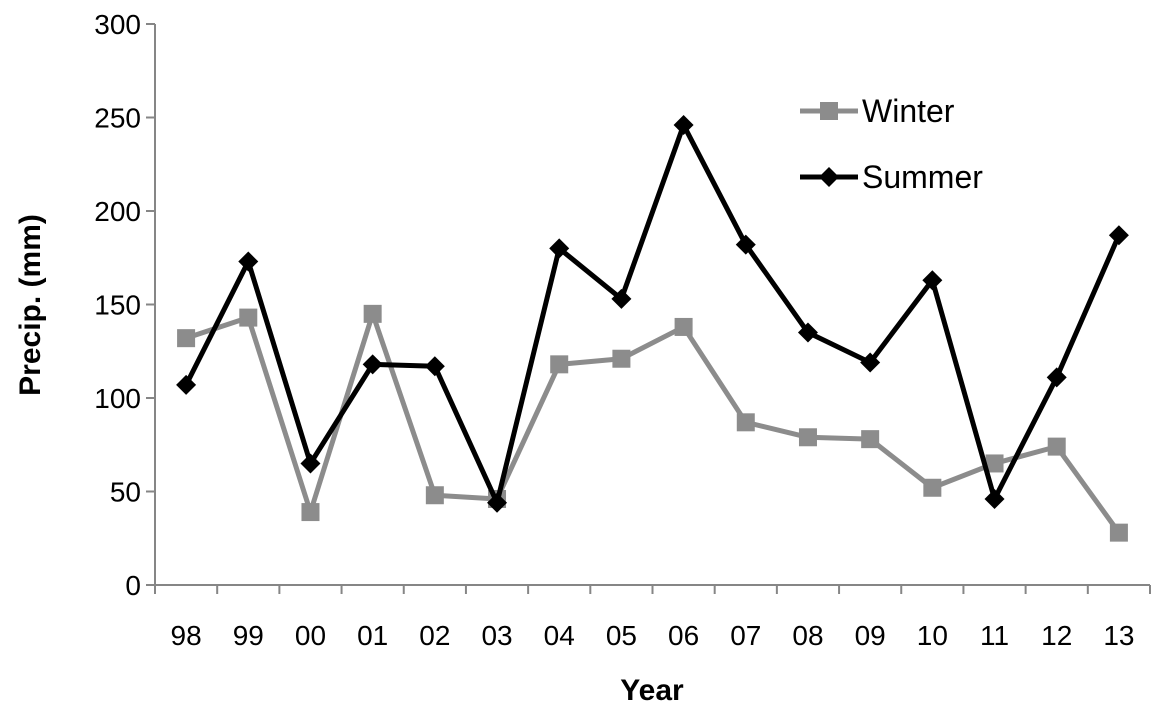 This screenshot has width=1155, height=713. I want to click on x-tick-label: 11, so click(994, 635).